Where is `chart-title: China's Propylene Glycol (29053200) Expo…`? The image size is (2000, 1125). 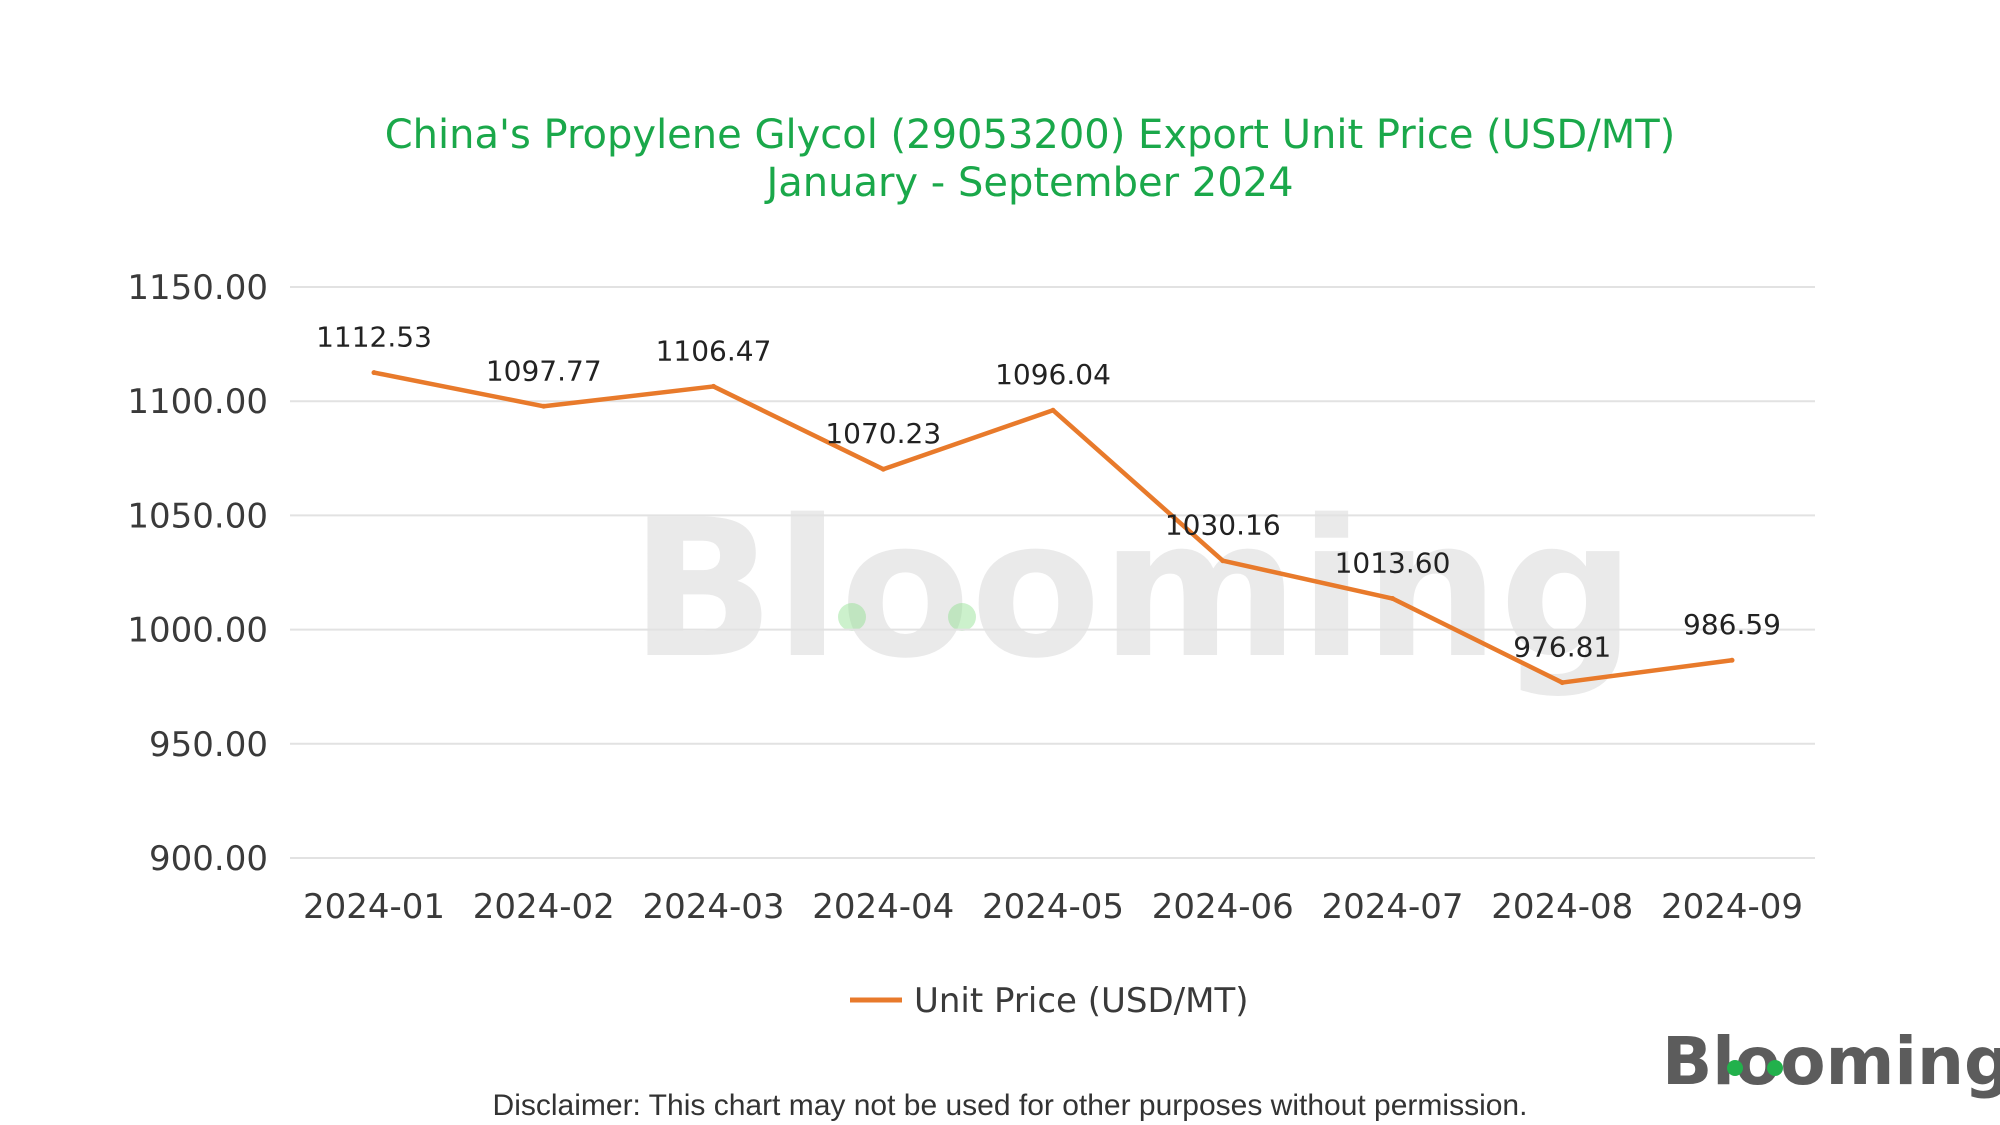
chart-title: China's Propylene Glycol (29053200) Expo… is located at coordinates (1030, 135).